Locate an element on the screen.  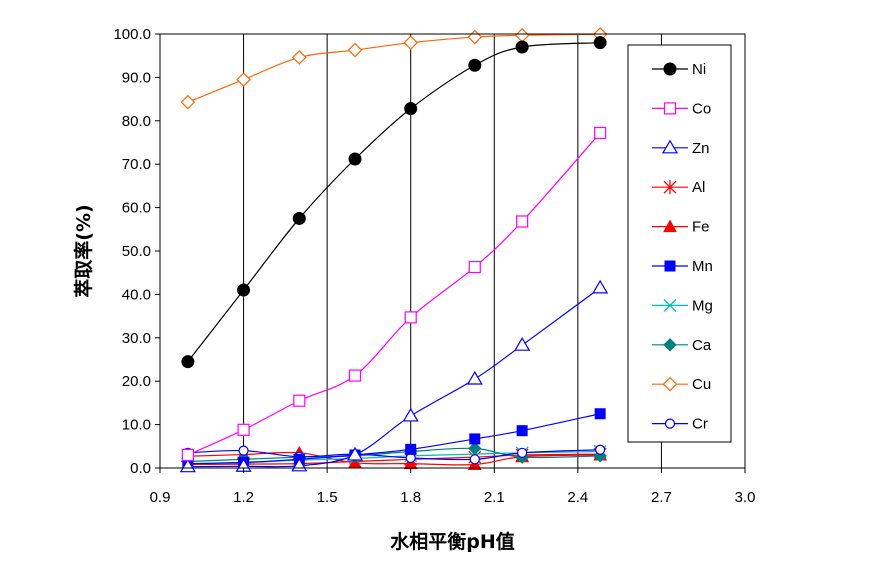
legend-label-cu: Cu is located at coordinates (701, 384).